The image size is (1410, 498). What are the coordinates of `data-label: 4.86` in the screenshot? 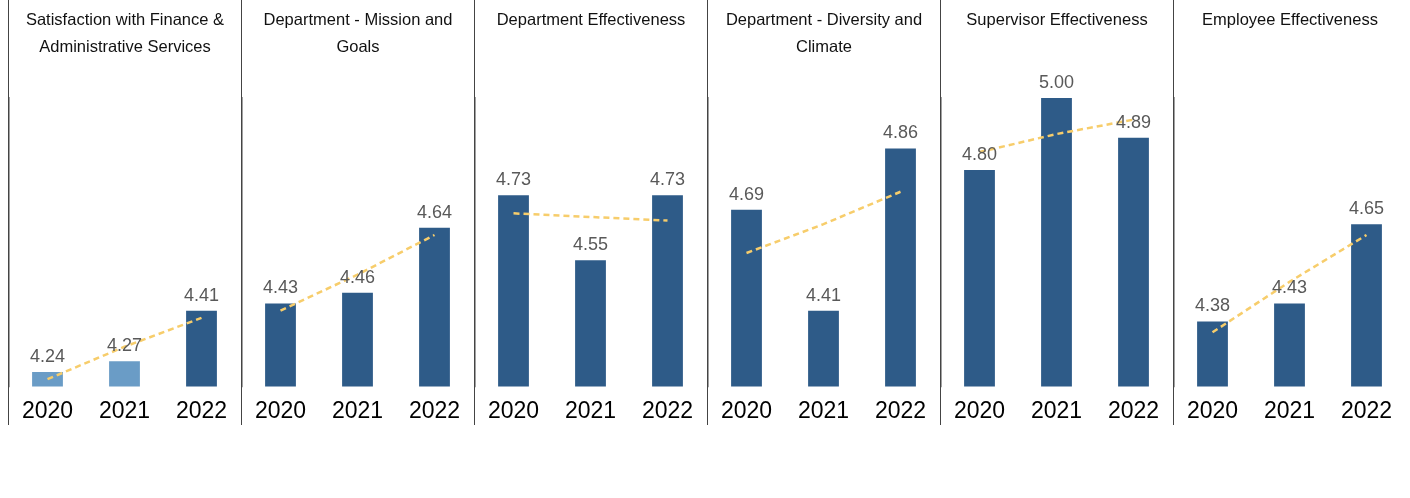 It's located at (900, 132).